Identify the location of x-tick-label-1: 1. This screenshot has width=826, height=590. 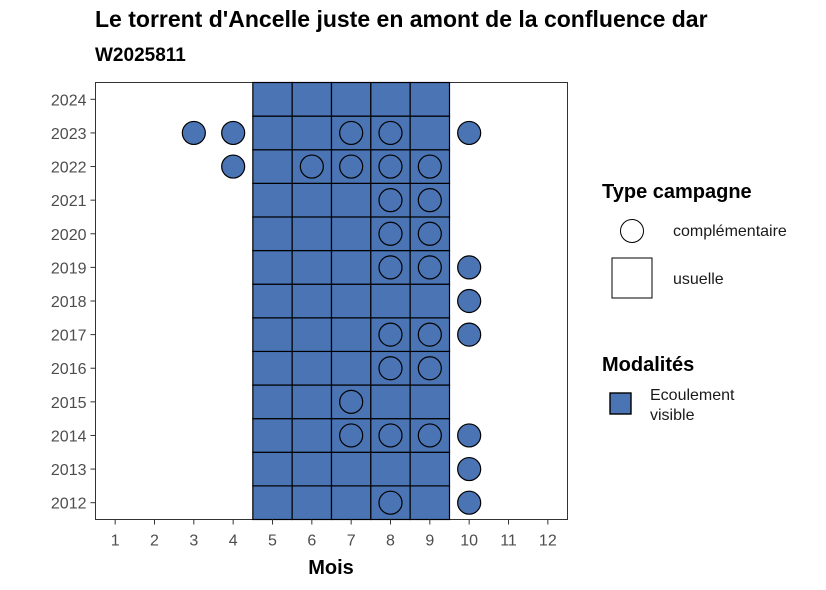
(115, 541).